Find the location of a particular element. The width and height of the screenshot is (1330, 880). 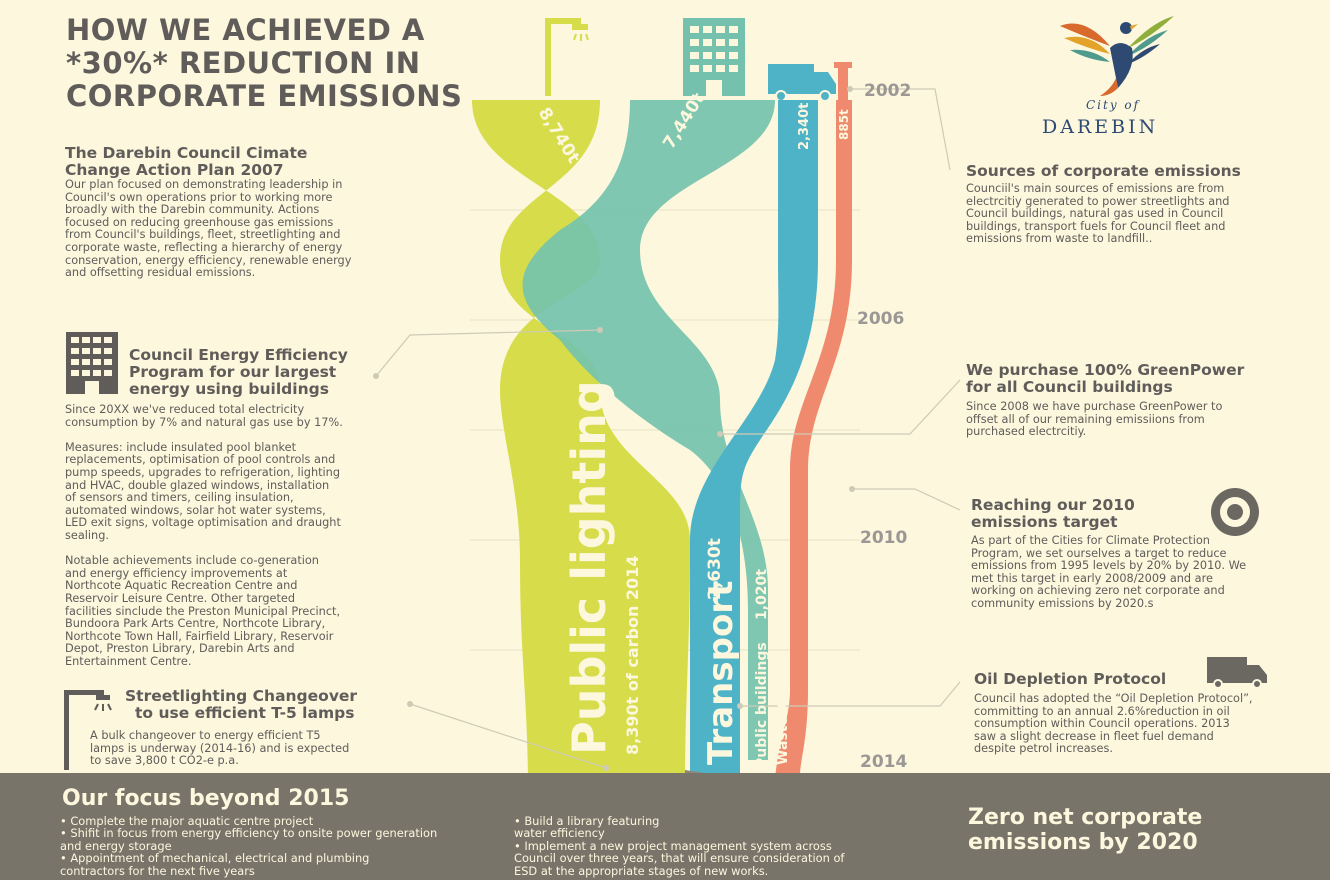

action-plan-heading-2: Change Action Plan 2007 is located at coordinates (174, 170).